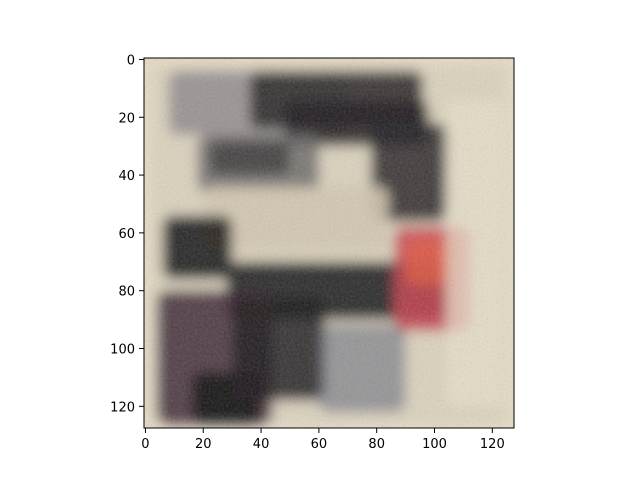  Describe the element at coordinates (122, 407) in the screenshot. I see `y-tick-label: 120` at that location.